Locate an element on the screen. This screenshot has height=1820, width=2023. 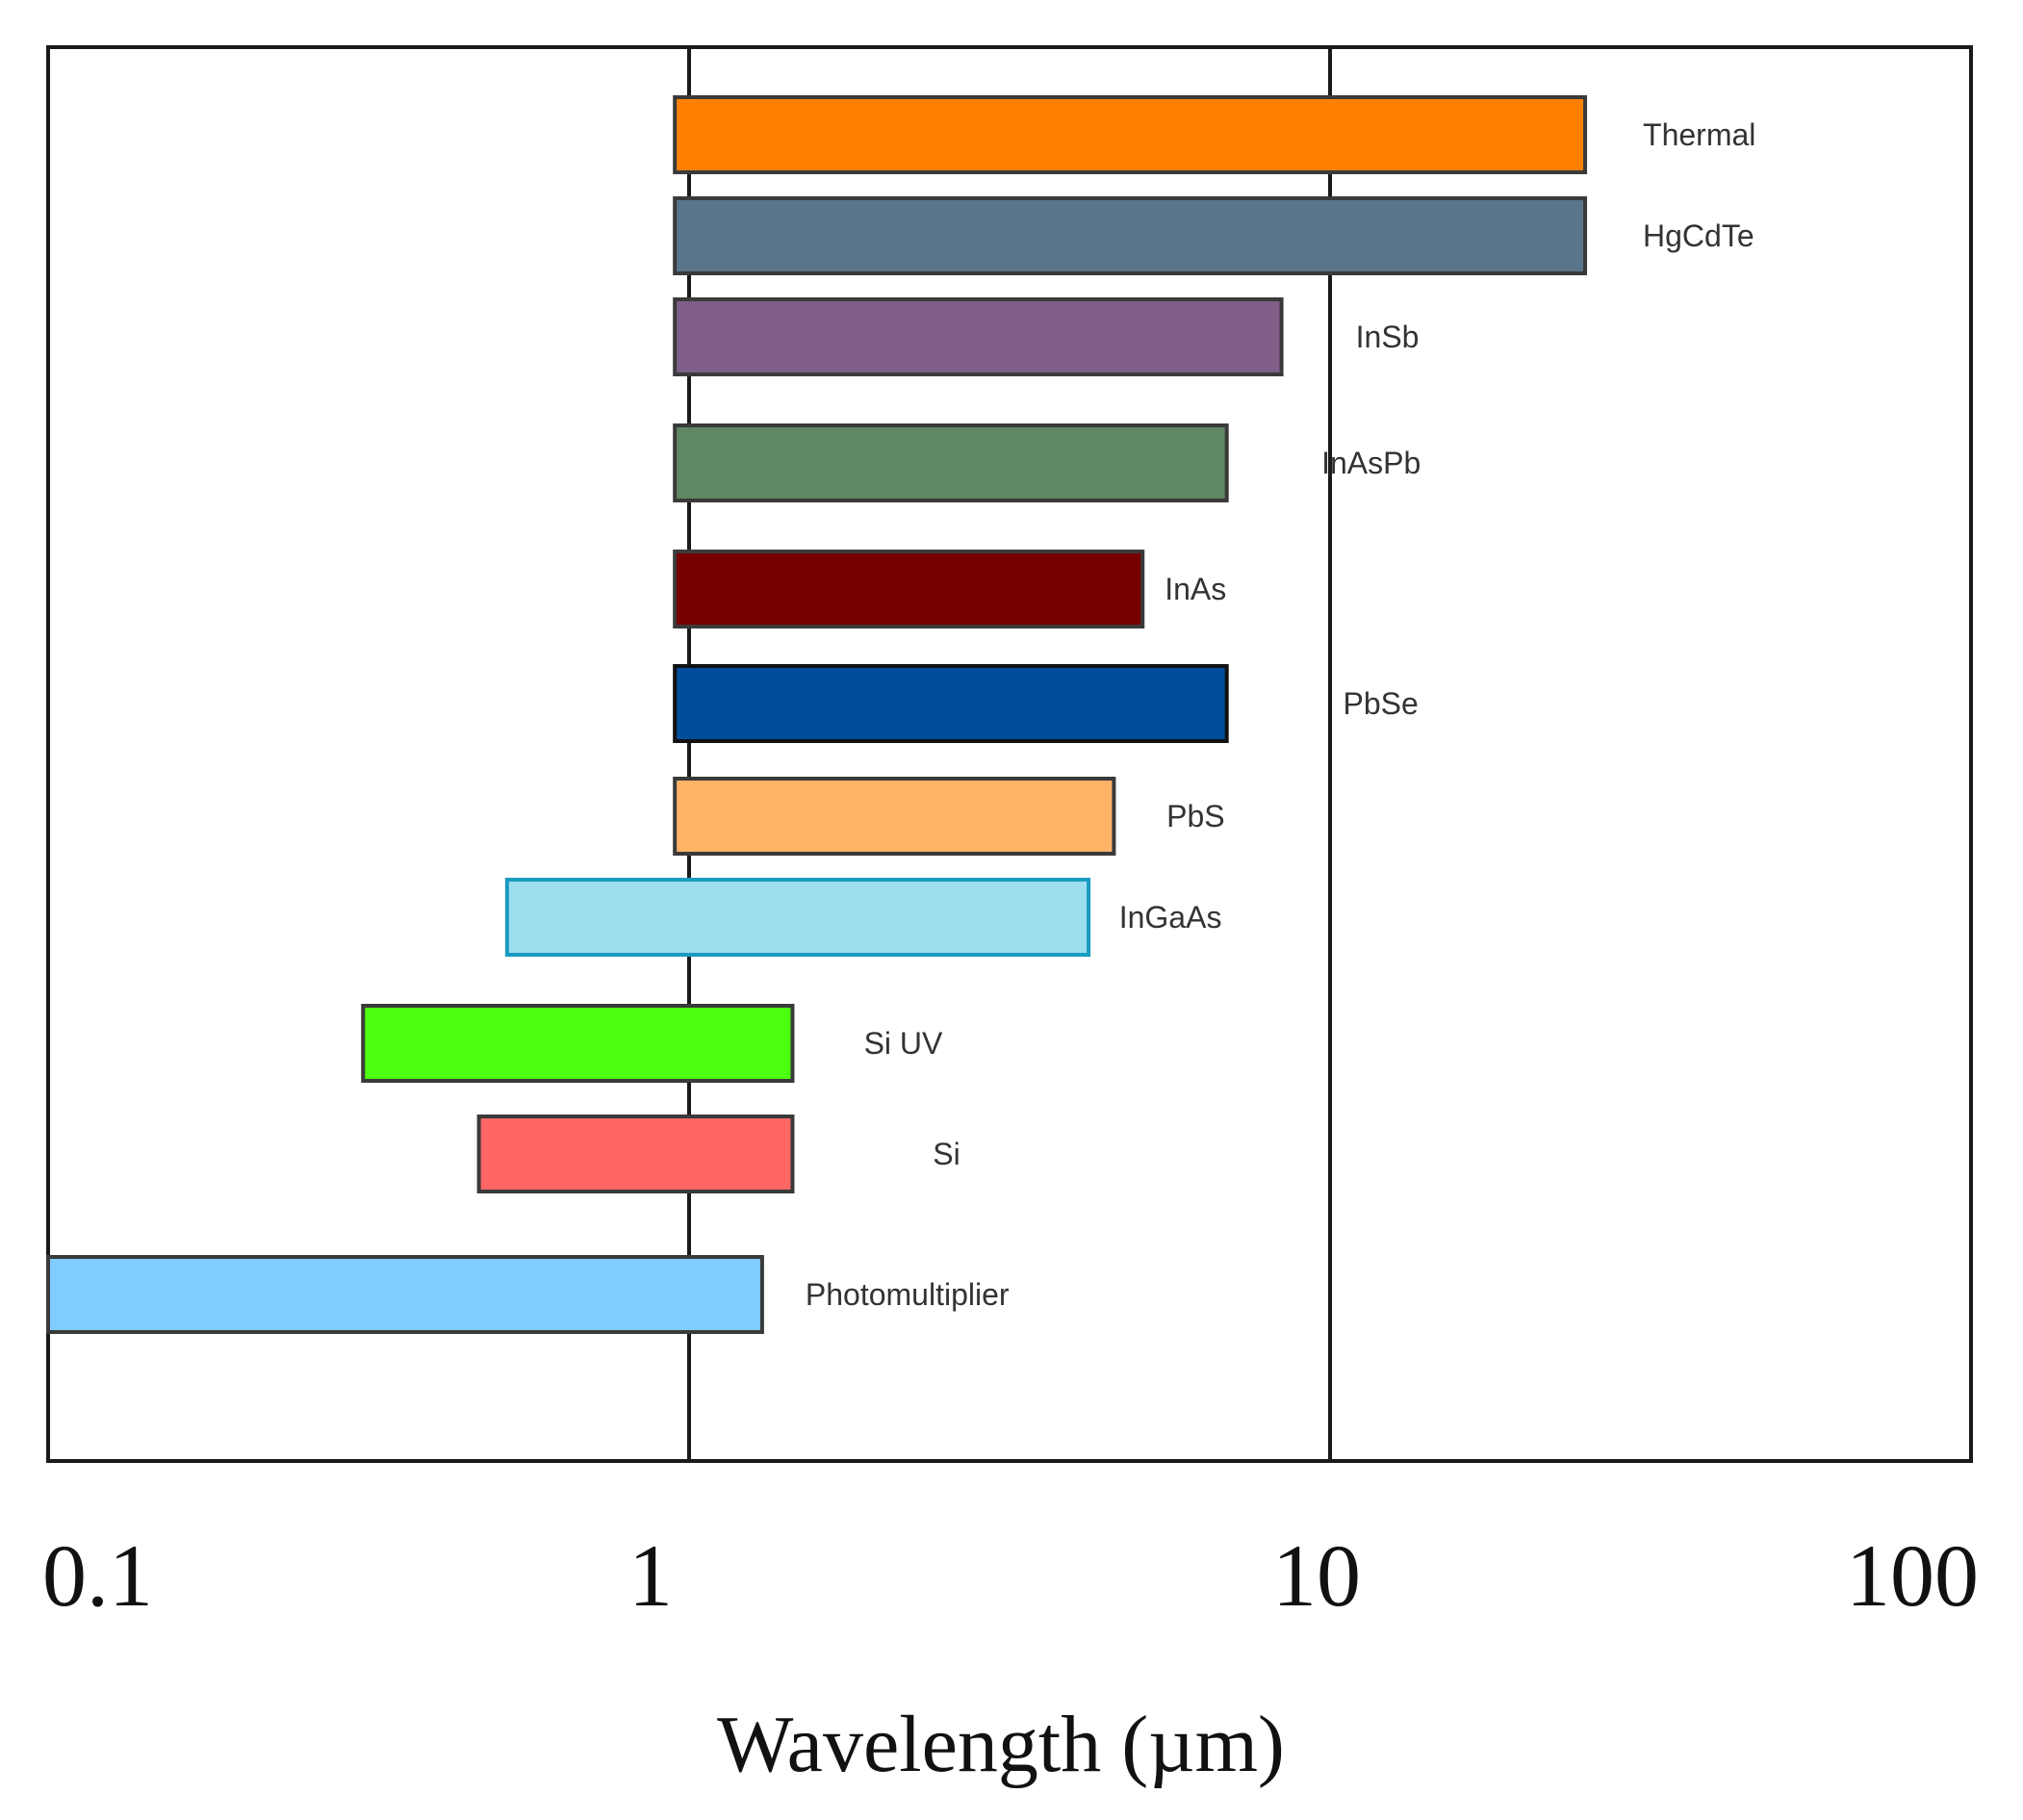
bar-label-si: Si is located at coordinates (946, 1154).